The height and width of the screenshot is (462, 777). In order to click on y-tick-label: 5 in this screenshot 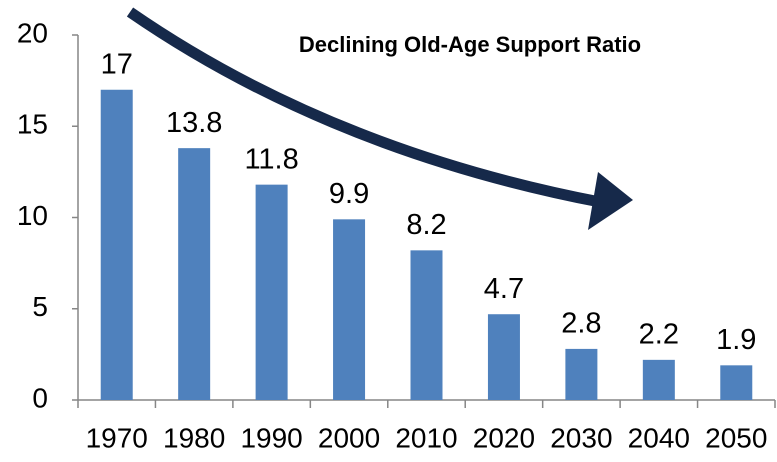, I will do `click(40, 306)`.